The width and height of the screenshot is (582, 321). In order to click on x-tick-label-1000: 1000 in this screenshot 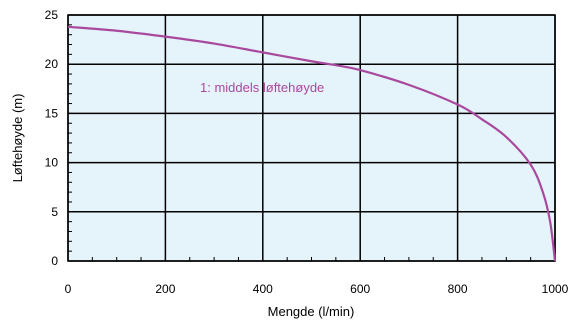, I will do `click(555, 289)`.